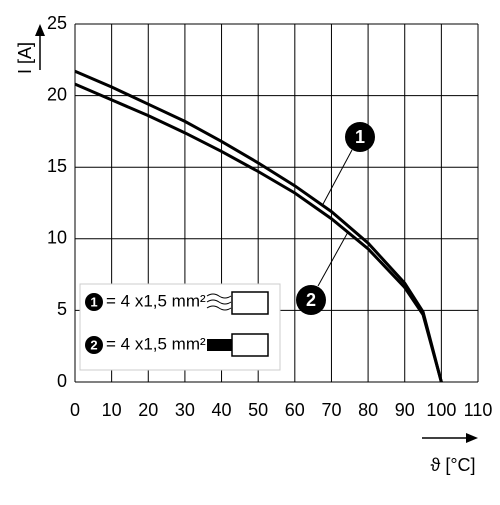 This screenshot has width=500, height=505. Describe the element at coordinates (452, 465) in the screenshot. I see `x-axis-label: ϑ [°C]` at that location.